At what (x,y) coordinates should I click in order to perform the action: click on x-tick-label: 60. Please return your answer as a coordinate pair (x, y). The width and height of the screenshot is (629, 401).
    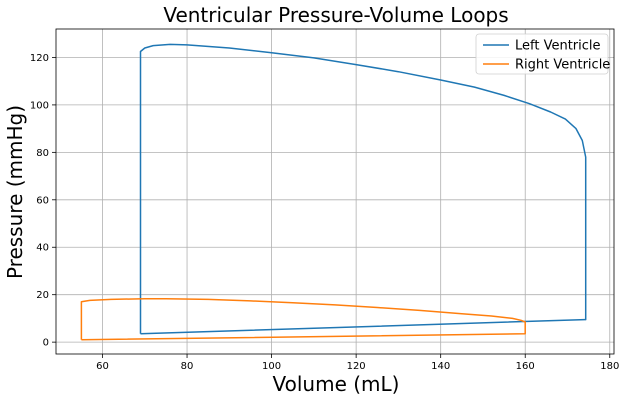
    Looking at the image, I should click on (102, 366).